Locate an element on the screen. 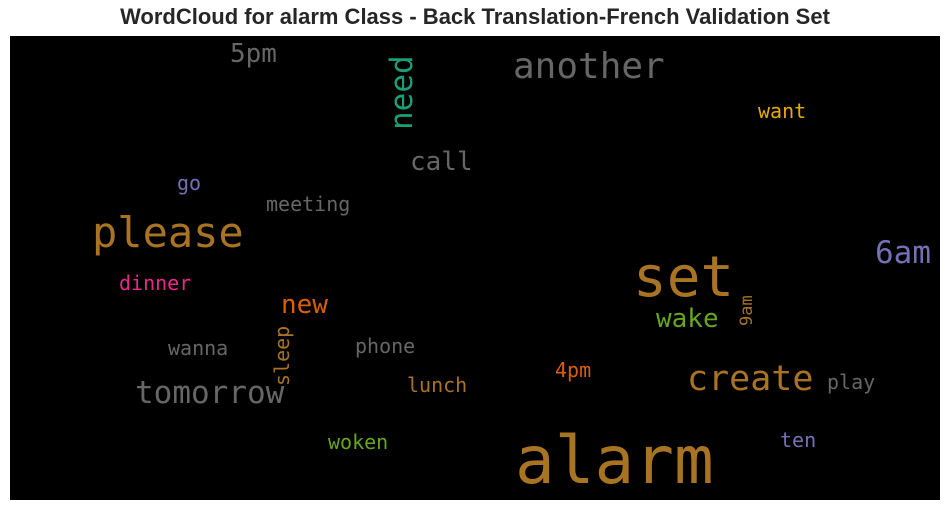  word-go: go is located at coordinates (189, 183).